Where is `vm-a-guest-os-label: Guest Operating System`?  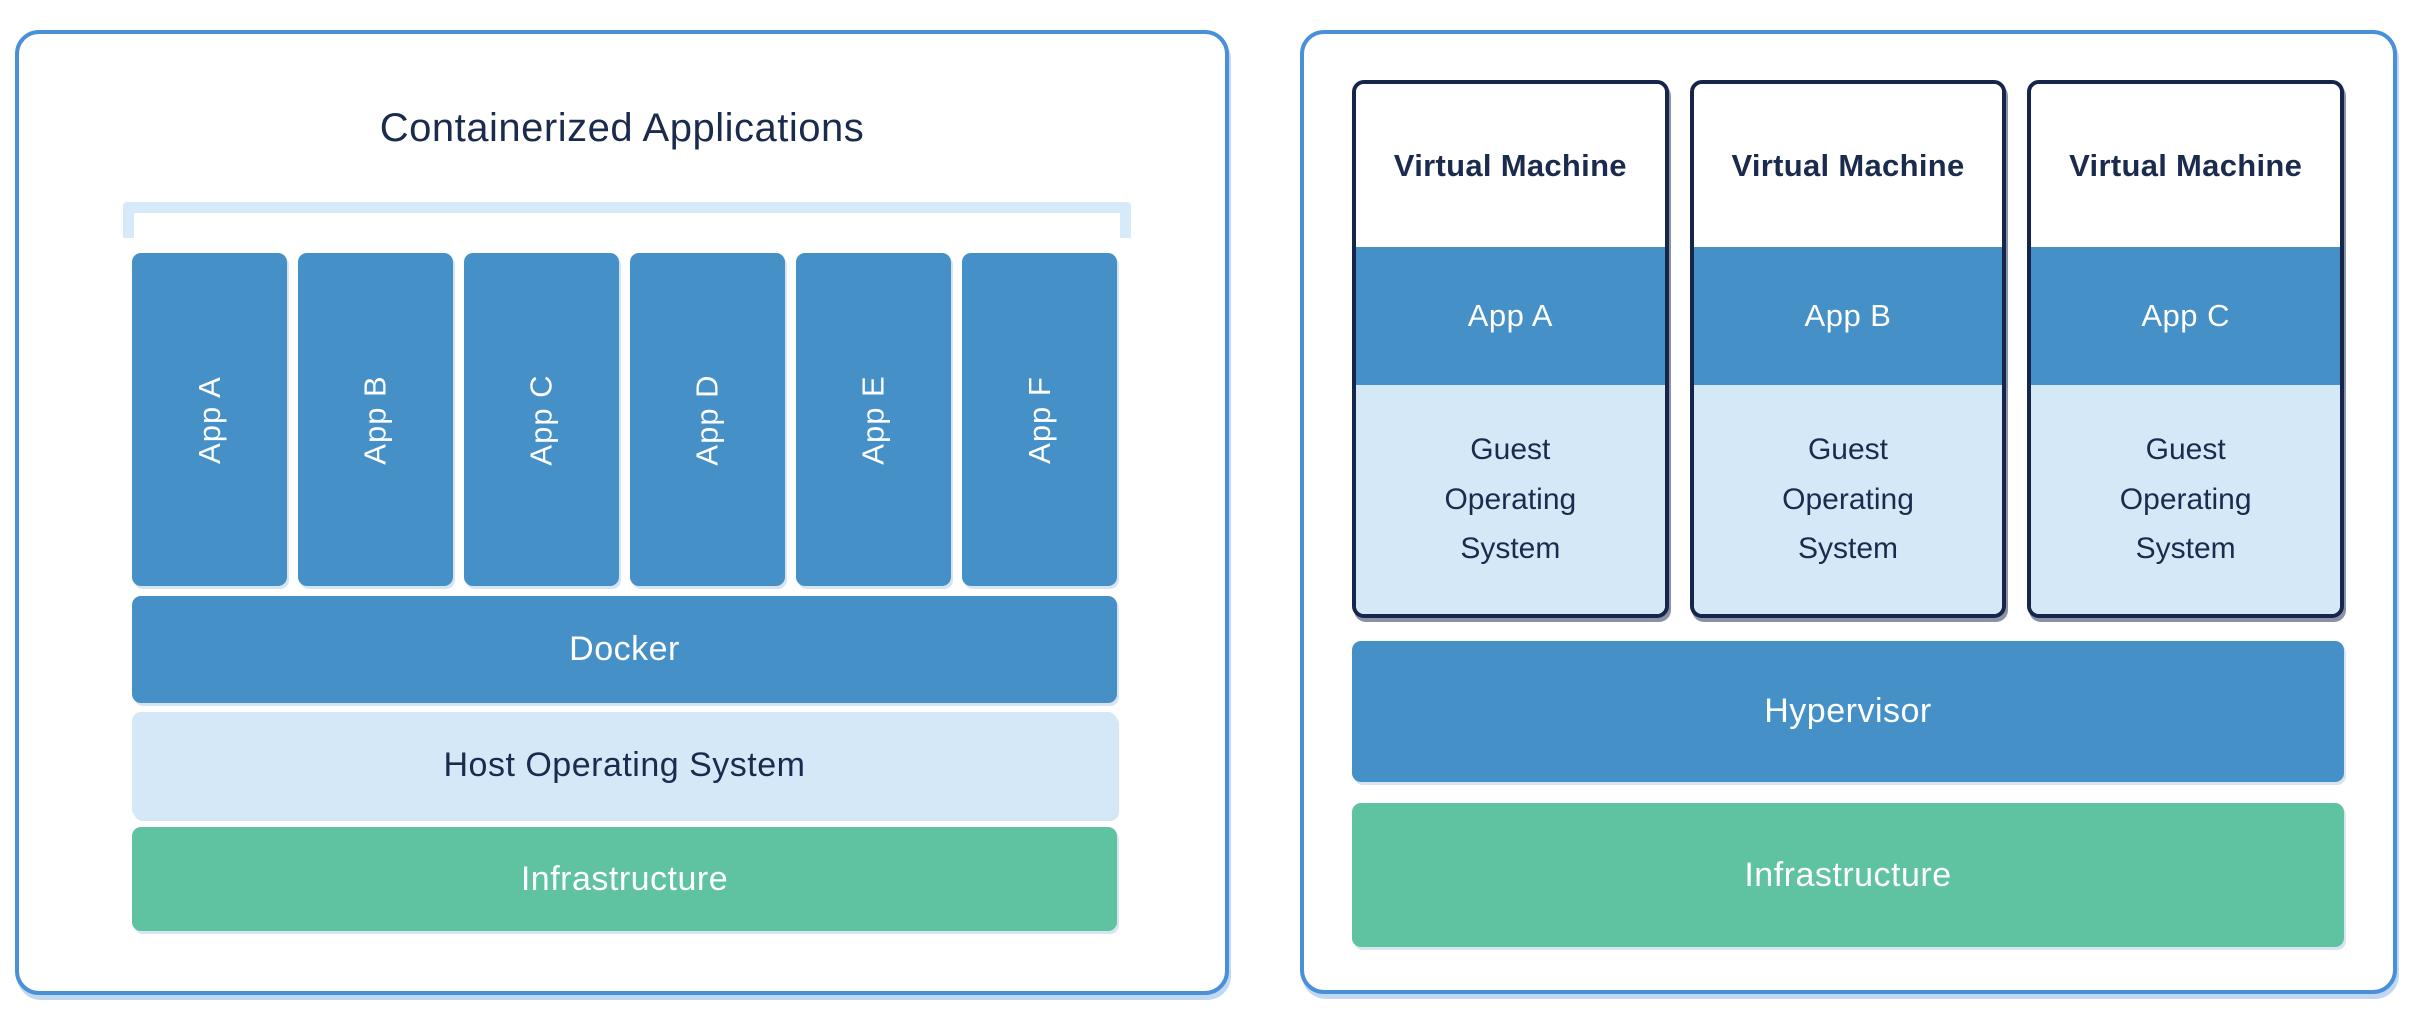
vm-a-guest-os-label: Guest Operating System is located at coordinates (1510, 499).